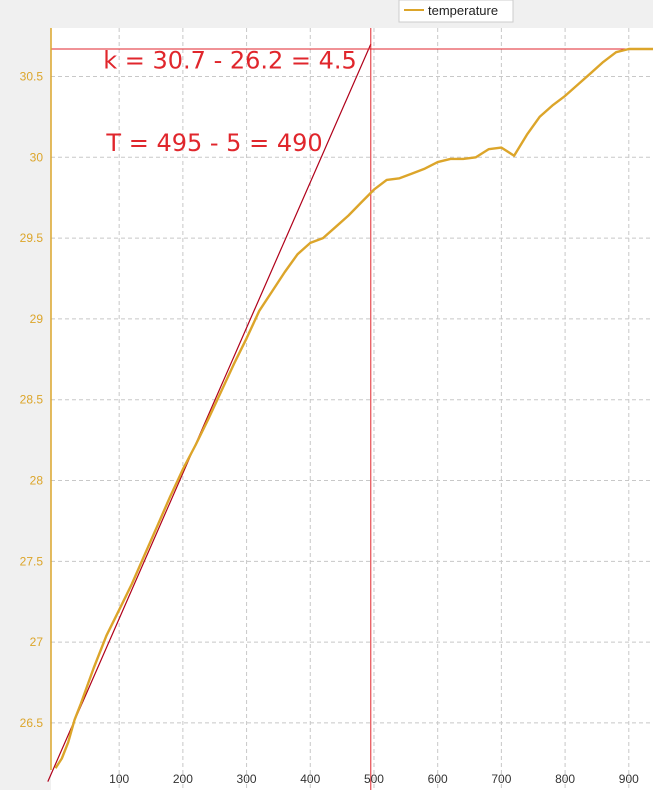 Image resolution: width=653 pixels, height=790 pixels. I want to click on legend-box, so click(456, 11).